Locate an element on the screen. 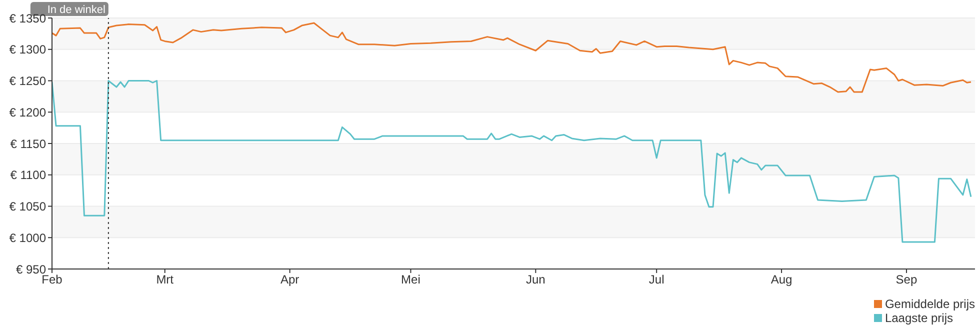  x-tick-label: Aug is located at coordinates (781, 279).